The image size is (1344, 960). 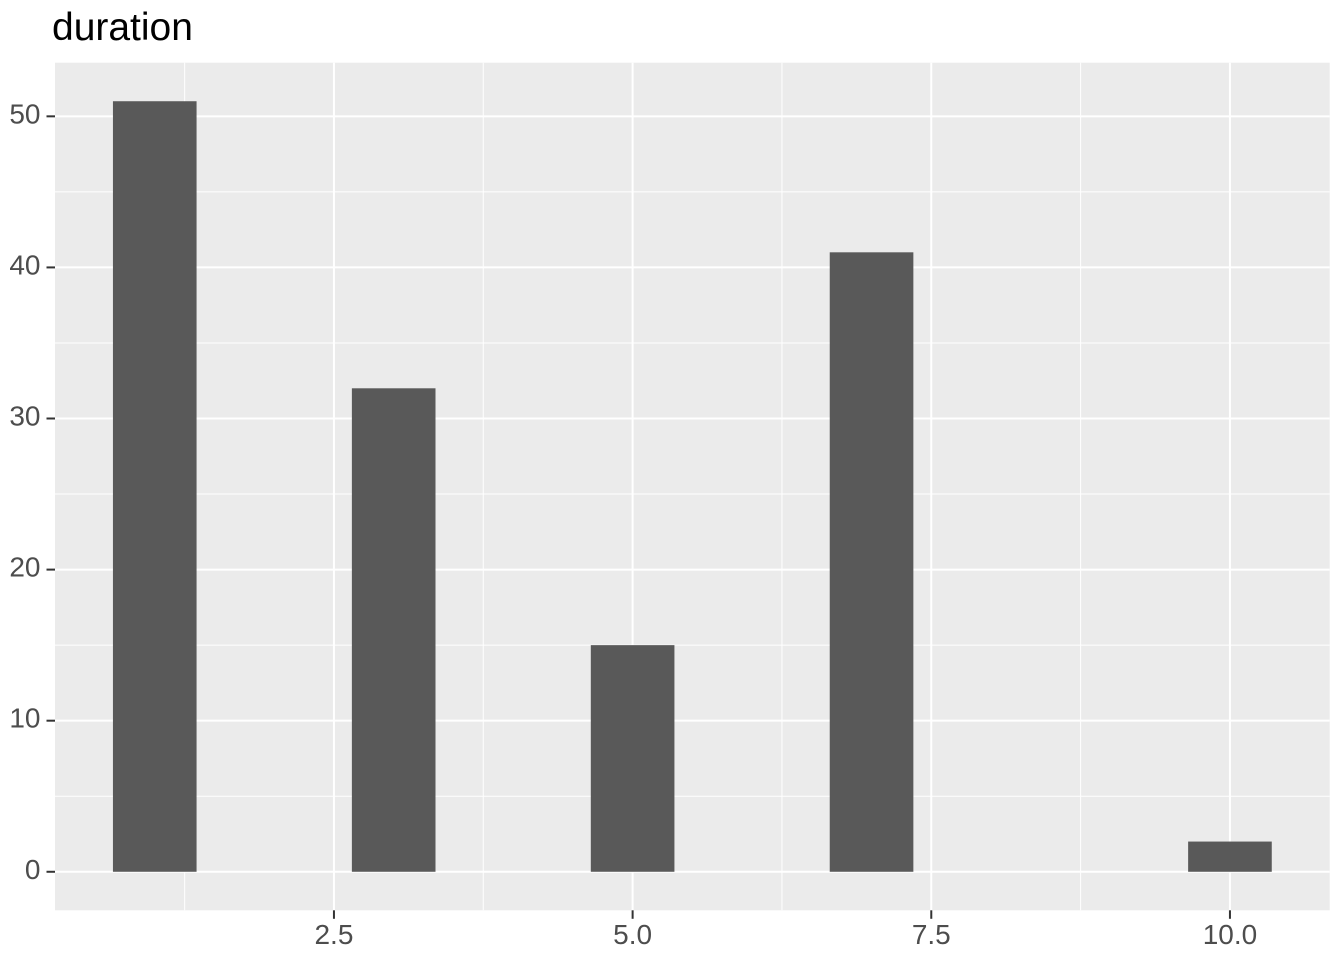 I want to click on y-tick-label: 30, so click(x=24, y=416).